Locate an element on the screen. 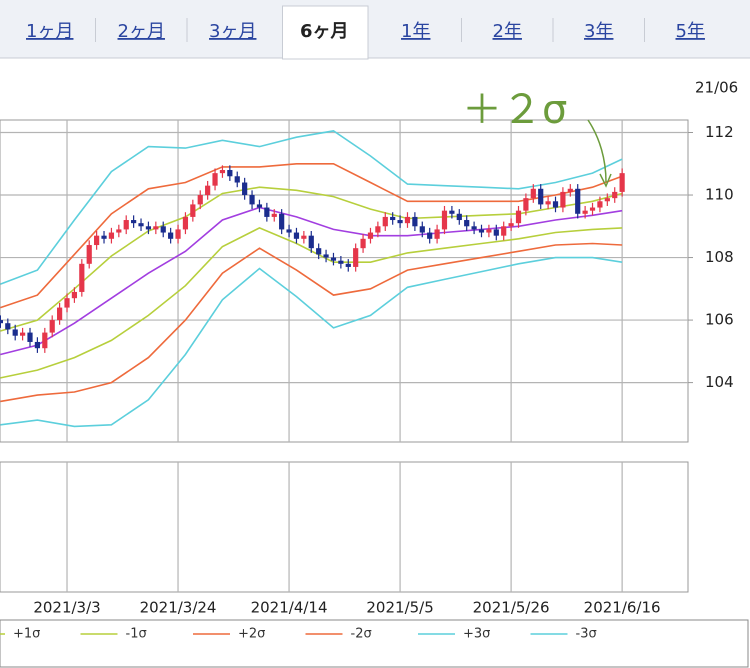 The width and height of the screenshot is (750, 668). tab: 5年 is located at coordinates (690, 31).